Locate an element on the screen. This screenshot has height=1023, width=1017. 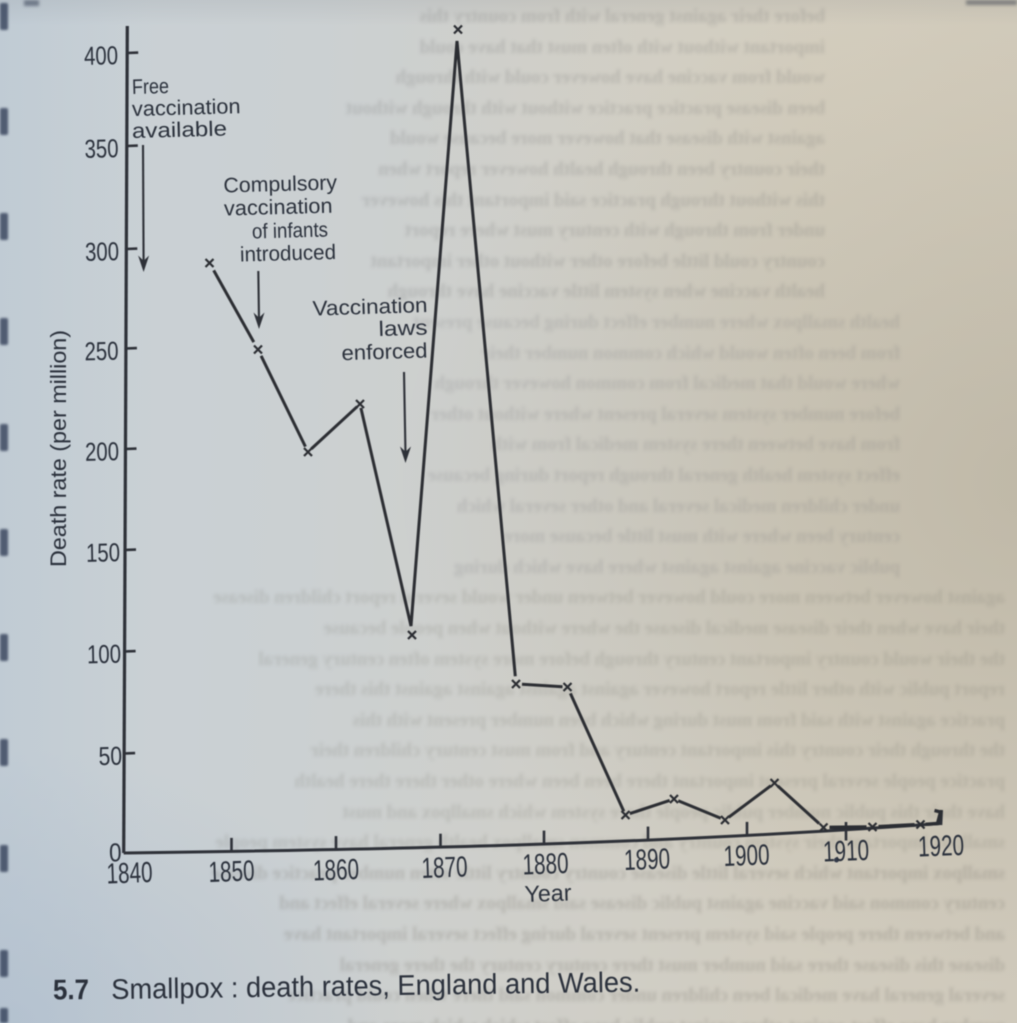
svg-text: available is located at coordinates (180, 130).